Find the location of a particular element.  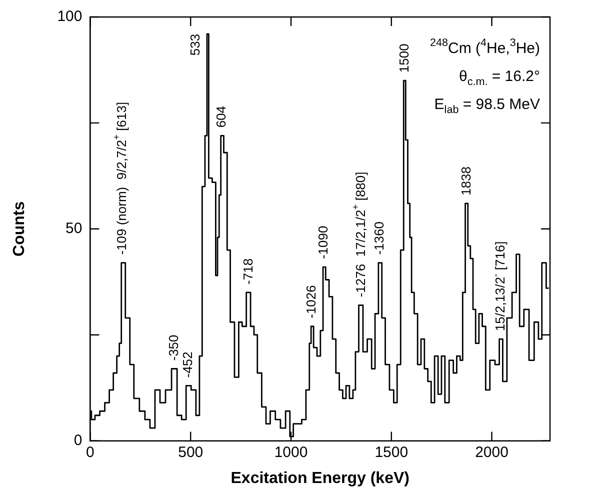

annotation: 1500 is located at coordinates (404, 58).